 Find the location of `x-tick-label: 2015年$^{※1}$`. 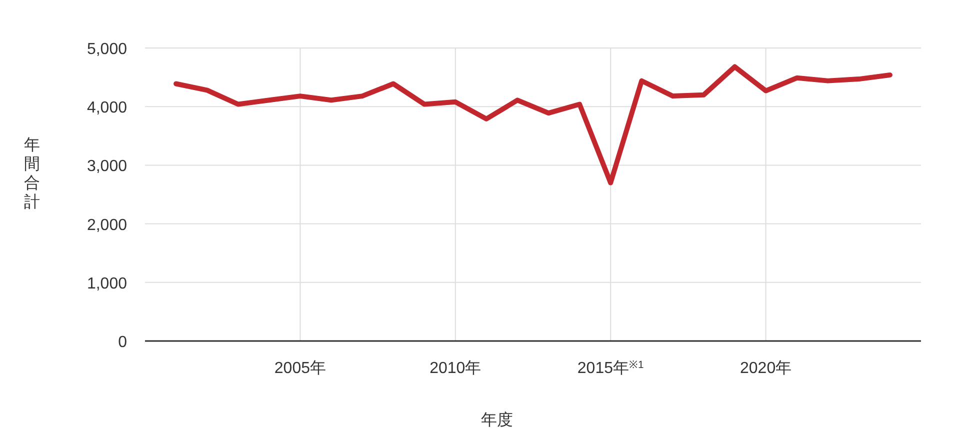

x-tick-label: 2015年$^{※1}$ is located at coordinates (610, 368).